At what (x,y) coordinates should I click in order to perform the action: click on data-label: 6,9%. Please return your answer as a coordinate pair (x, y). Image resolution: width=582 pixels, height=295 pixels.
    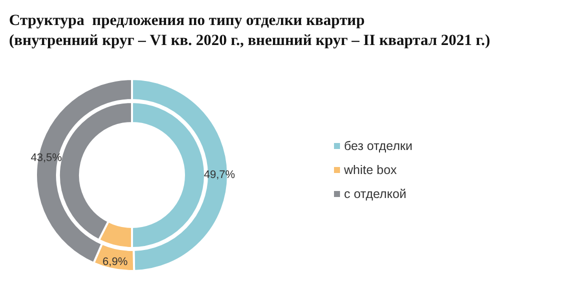
    Looking at the image, I should click on (115, 262).